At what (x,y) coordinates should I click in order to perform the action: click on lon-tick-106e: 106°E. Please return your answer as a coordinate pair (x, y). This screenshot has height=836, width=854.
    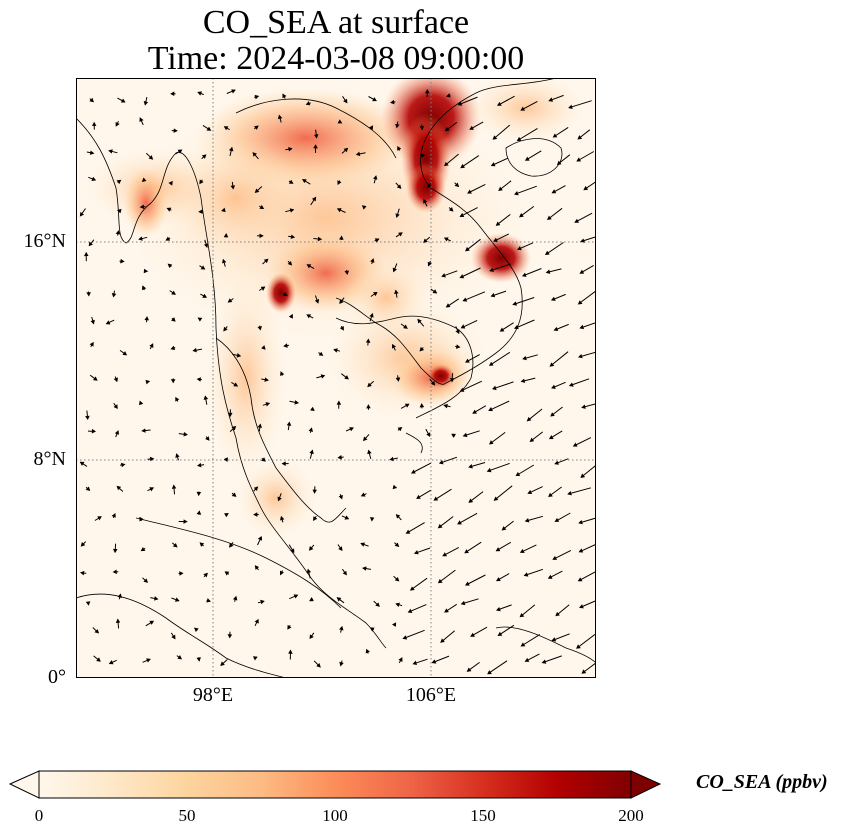
    Looking at the image, I should click on (431, 695).